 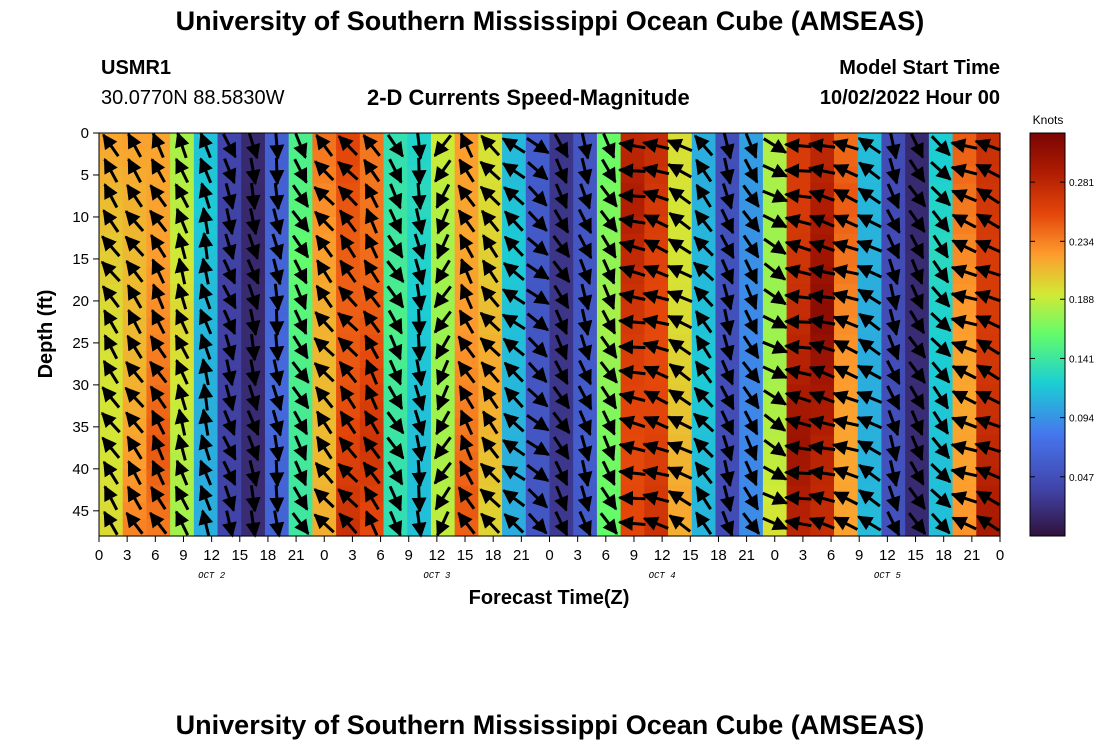 What do you see at coordinates (915, 555) in the screenshot?
I see `x-tick-label: 15` at bounding box center [915, 555].